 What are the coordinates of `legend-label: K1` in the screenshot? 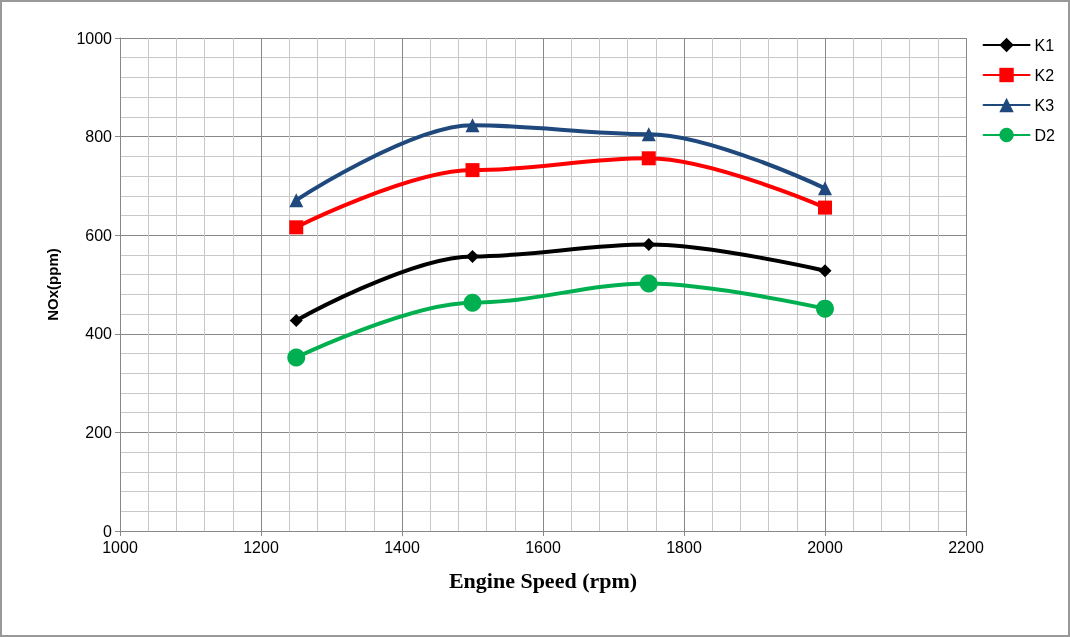 It's located at (1044, 45).